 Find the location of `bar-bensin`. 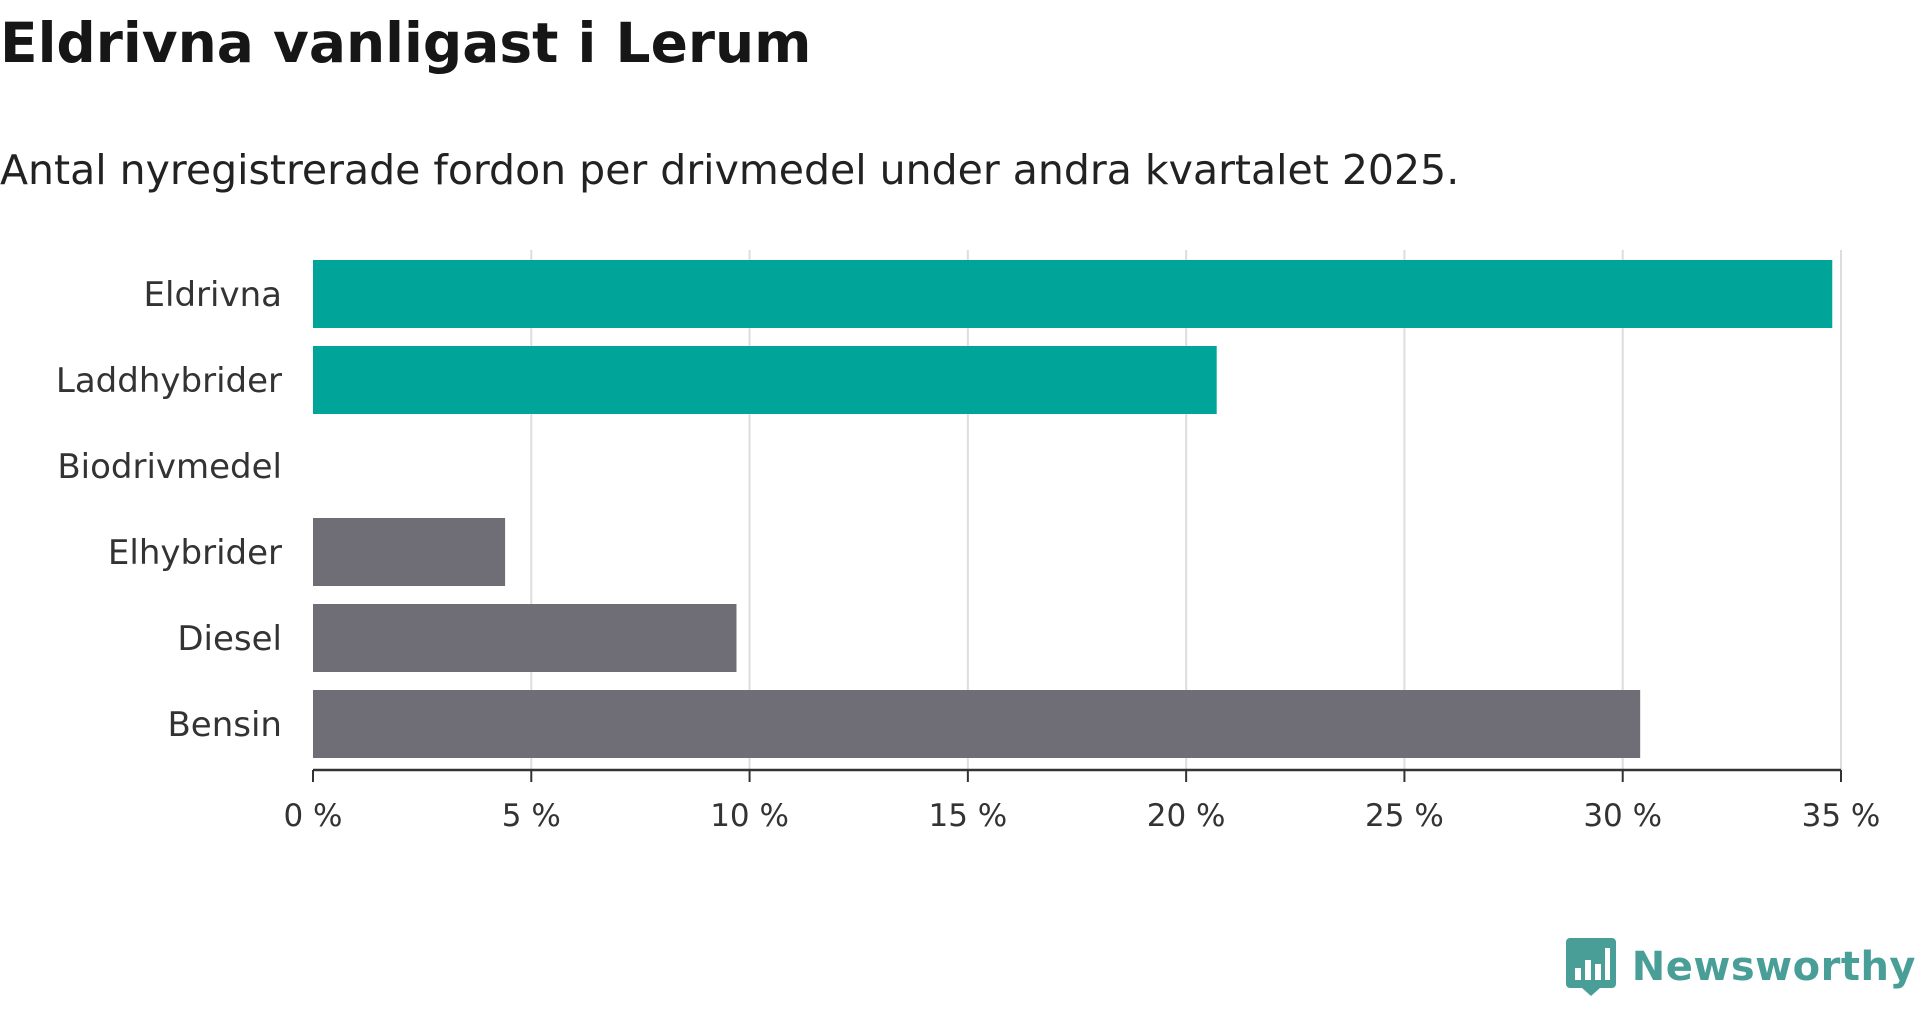

bar-bensin is located at coordinates (977, 724).